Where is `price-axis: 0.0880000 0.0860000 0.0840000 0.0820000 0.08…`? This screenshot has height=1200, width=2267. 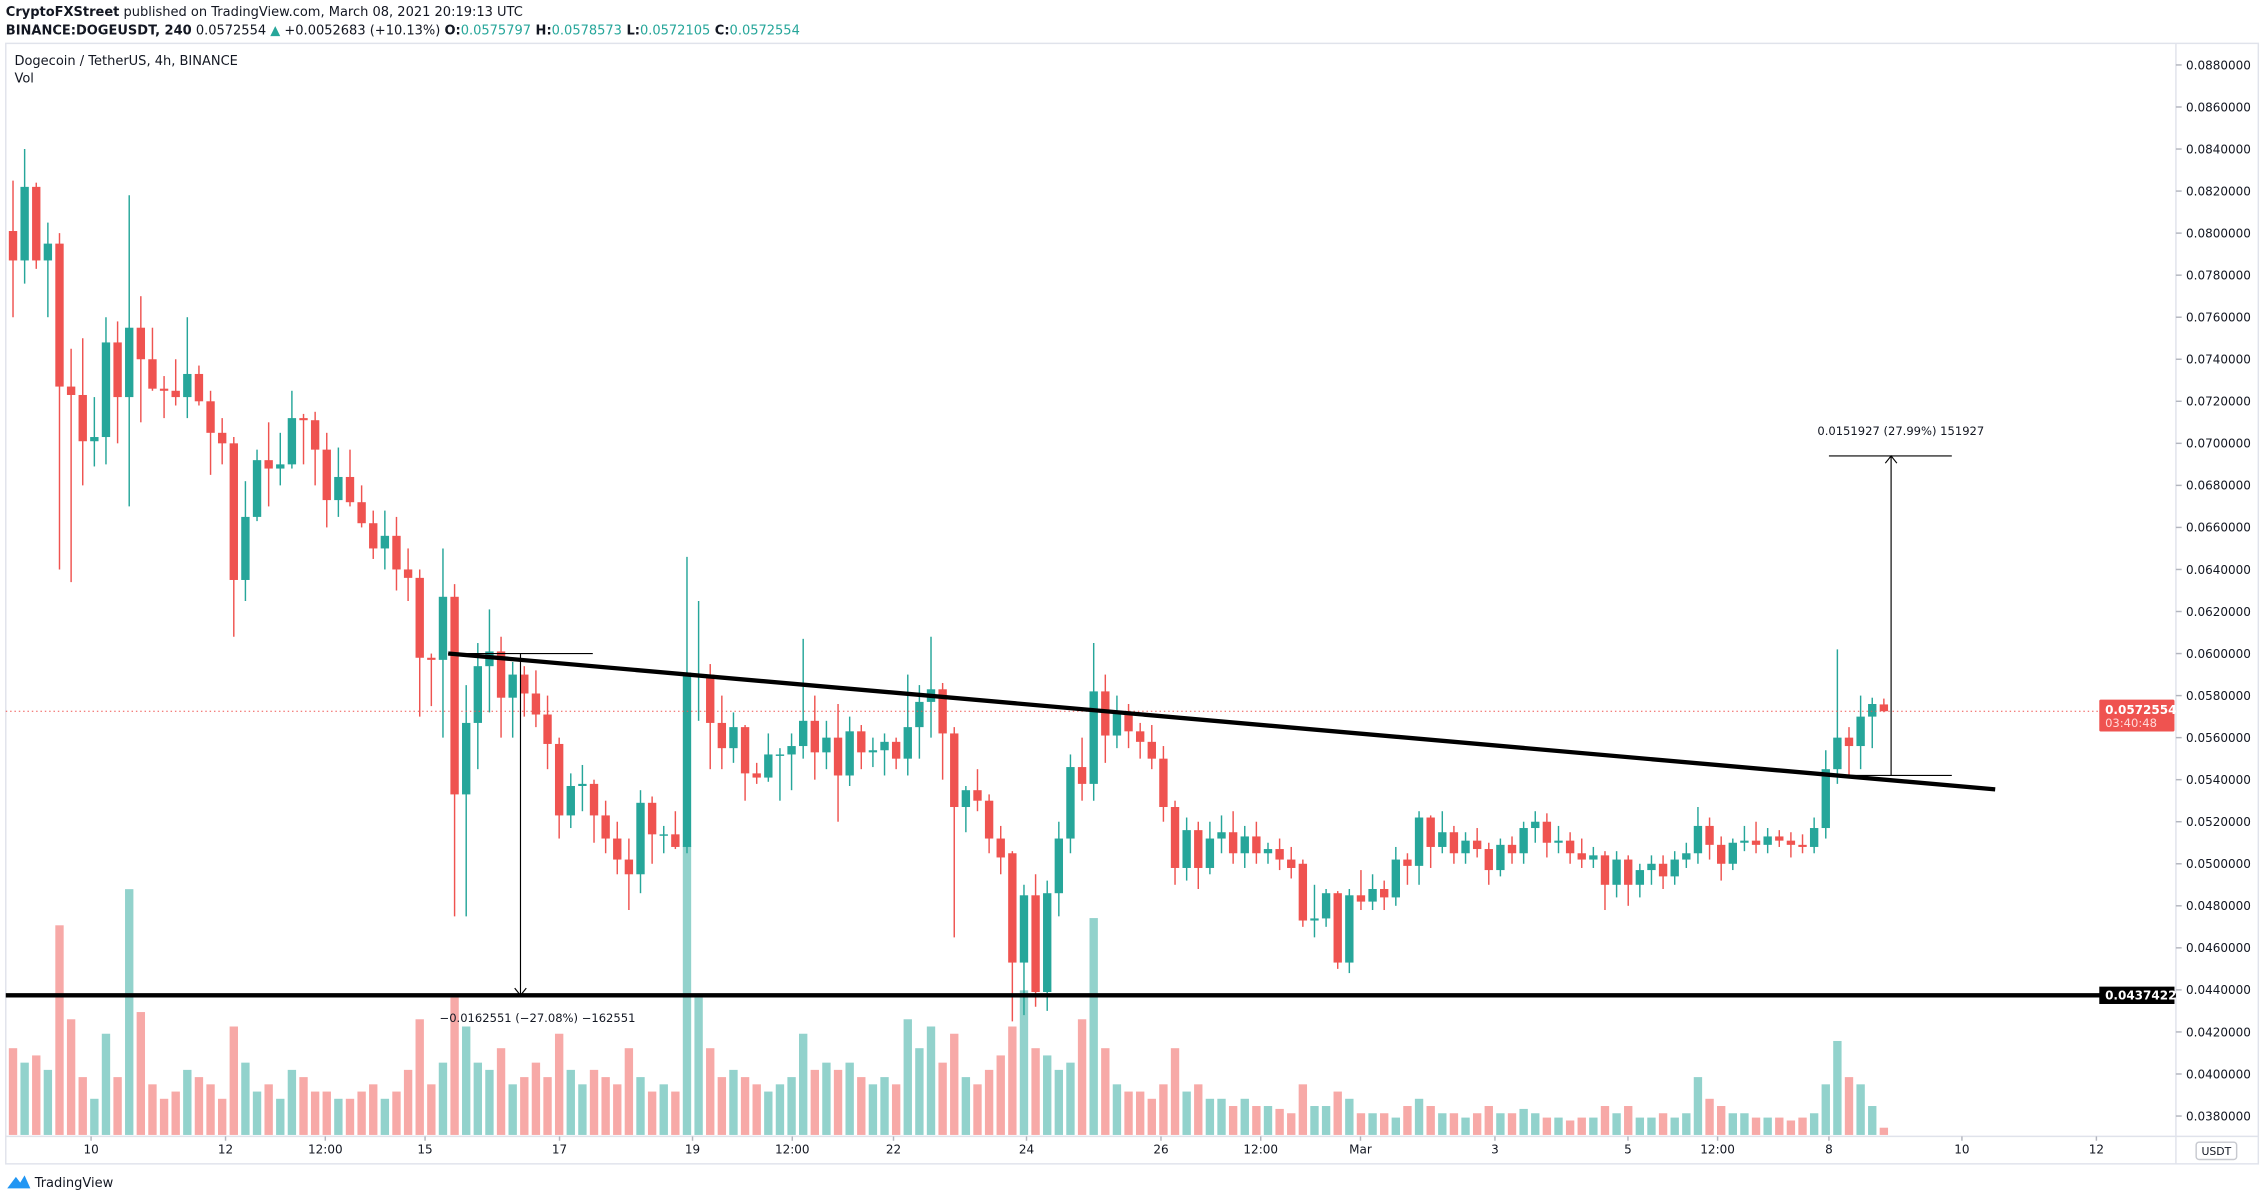
price-axis: 0.0880000 0.0860000 0.0840000 0.0820000 0.08… is located at coordinates (2213, 590).